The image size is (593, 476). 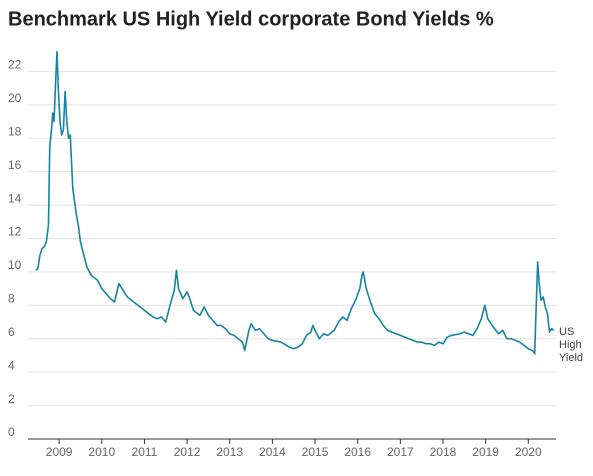 What do you see at coordinates (357, 452) in the screenshot?
I see `x-tick-label: 2016` at bounding box center [357, 452].